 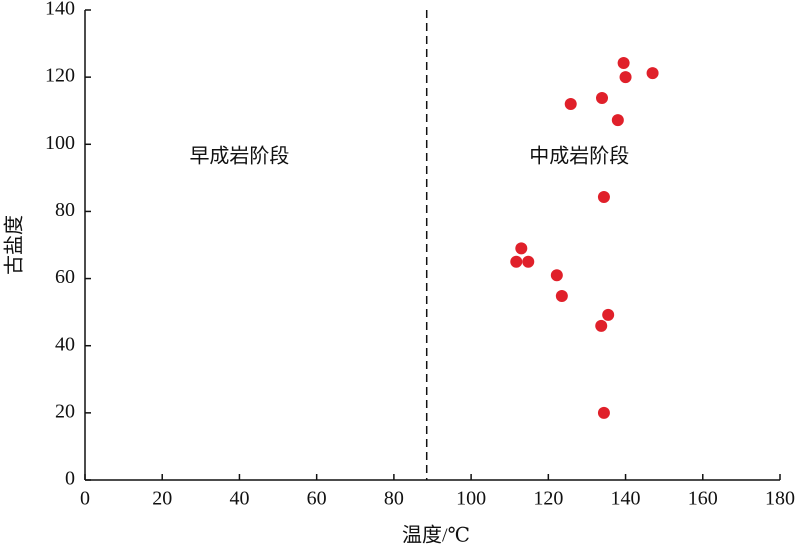 What do you see at coordinates (14, 245) in the screenshot?
I see `y-axis-label: 古盐度` at bounding box center [14, 245].